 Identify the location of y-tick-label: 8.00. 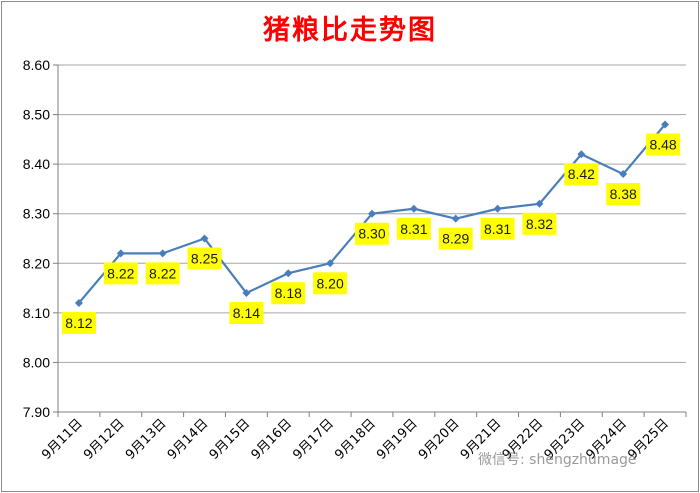
(36, 362).